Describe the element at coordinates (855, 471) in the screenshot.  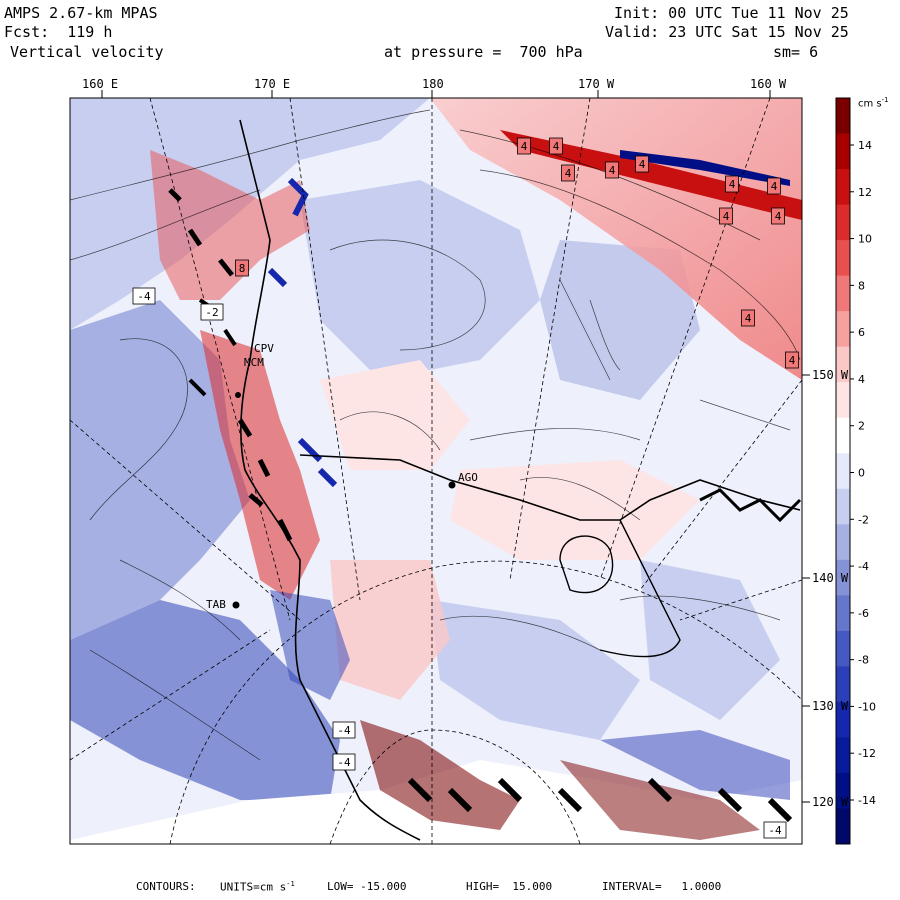
I see `colorbar: 14 12 10 8 6 4 2 0 -2 -4 -6 -8 -10 -12 -14` at that location.